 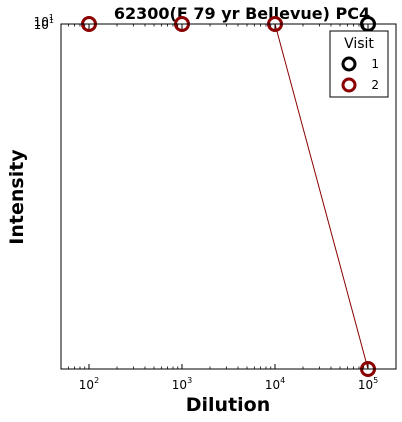 What do you see at coordinates (17, 197) in the screenshot?
I see `y-axis-label: Intensity` at bounding box center [17, 197].